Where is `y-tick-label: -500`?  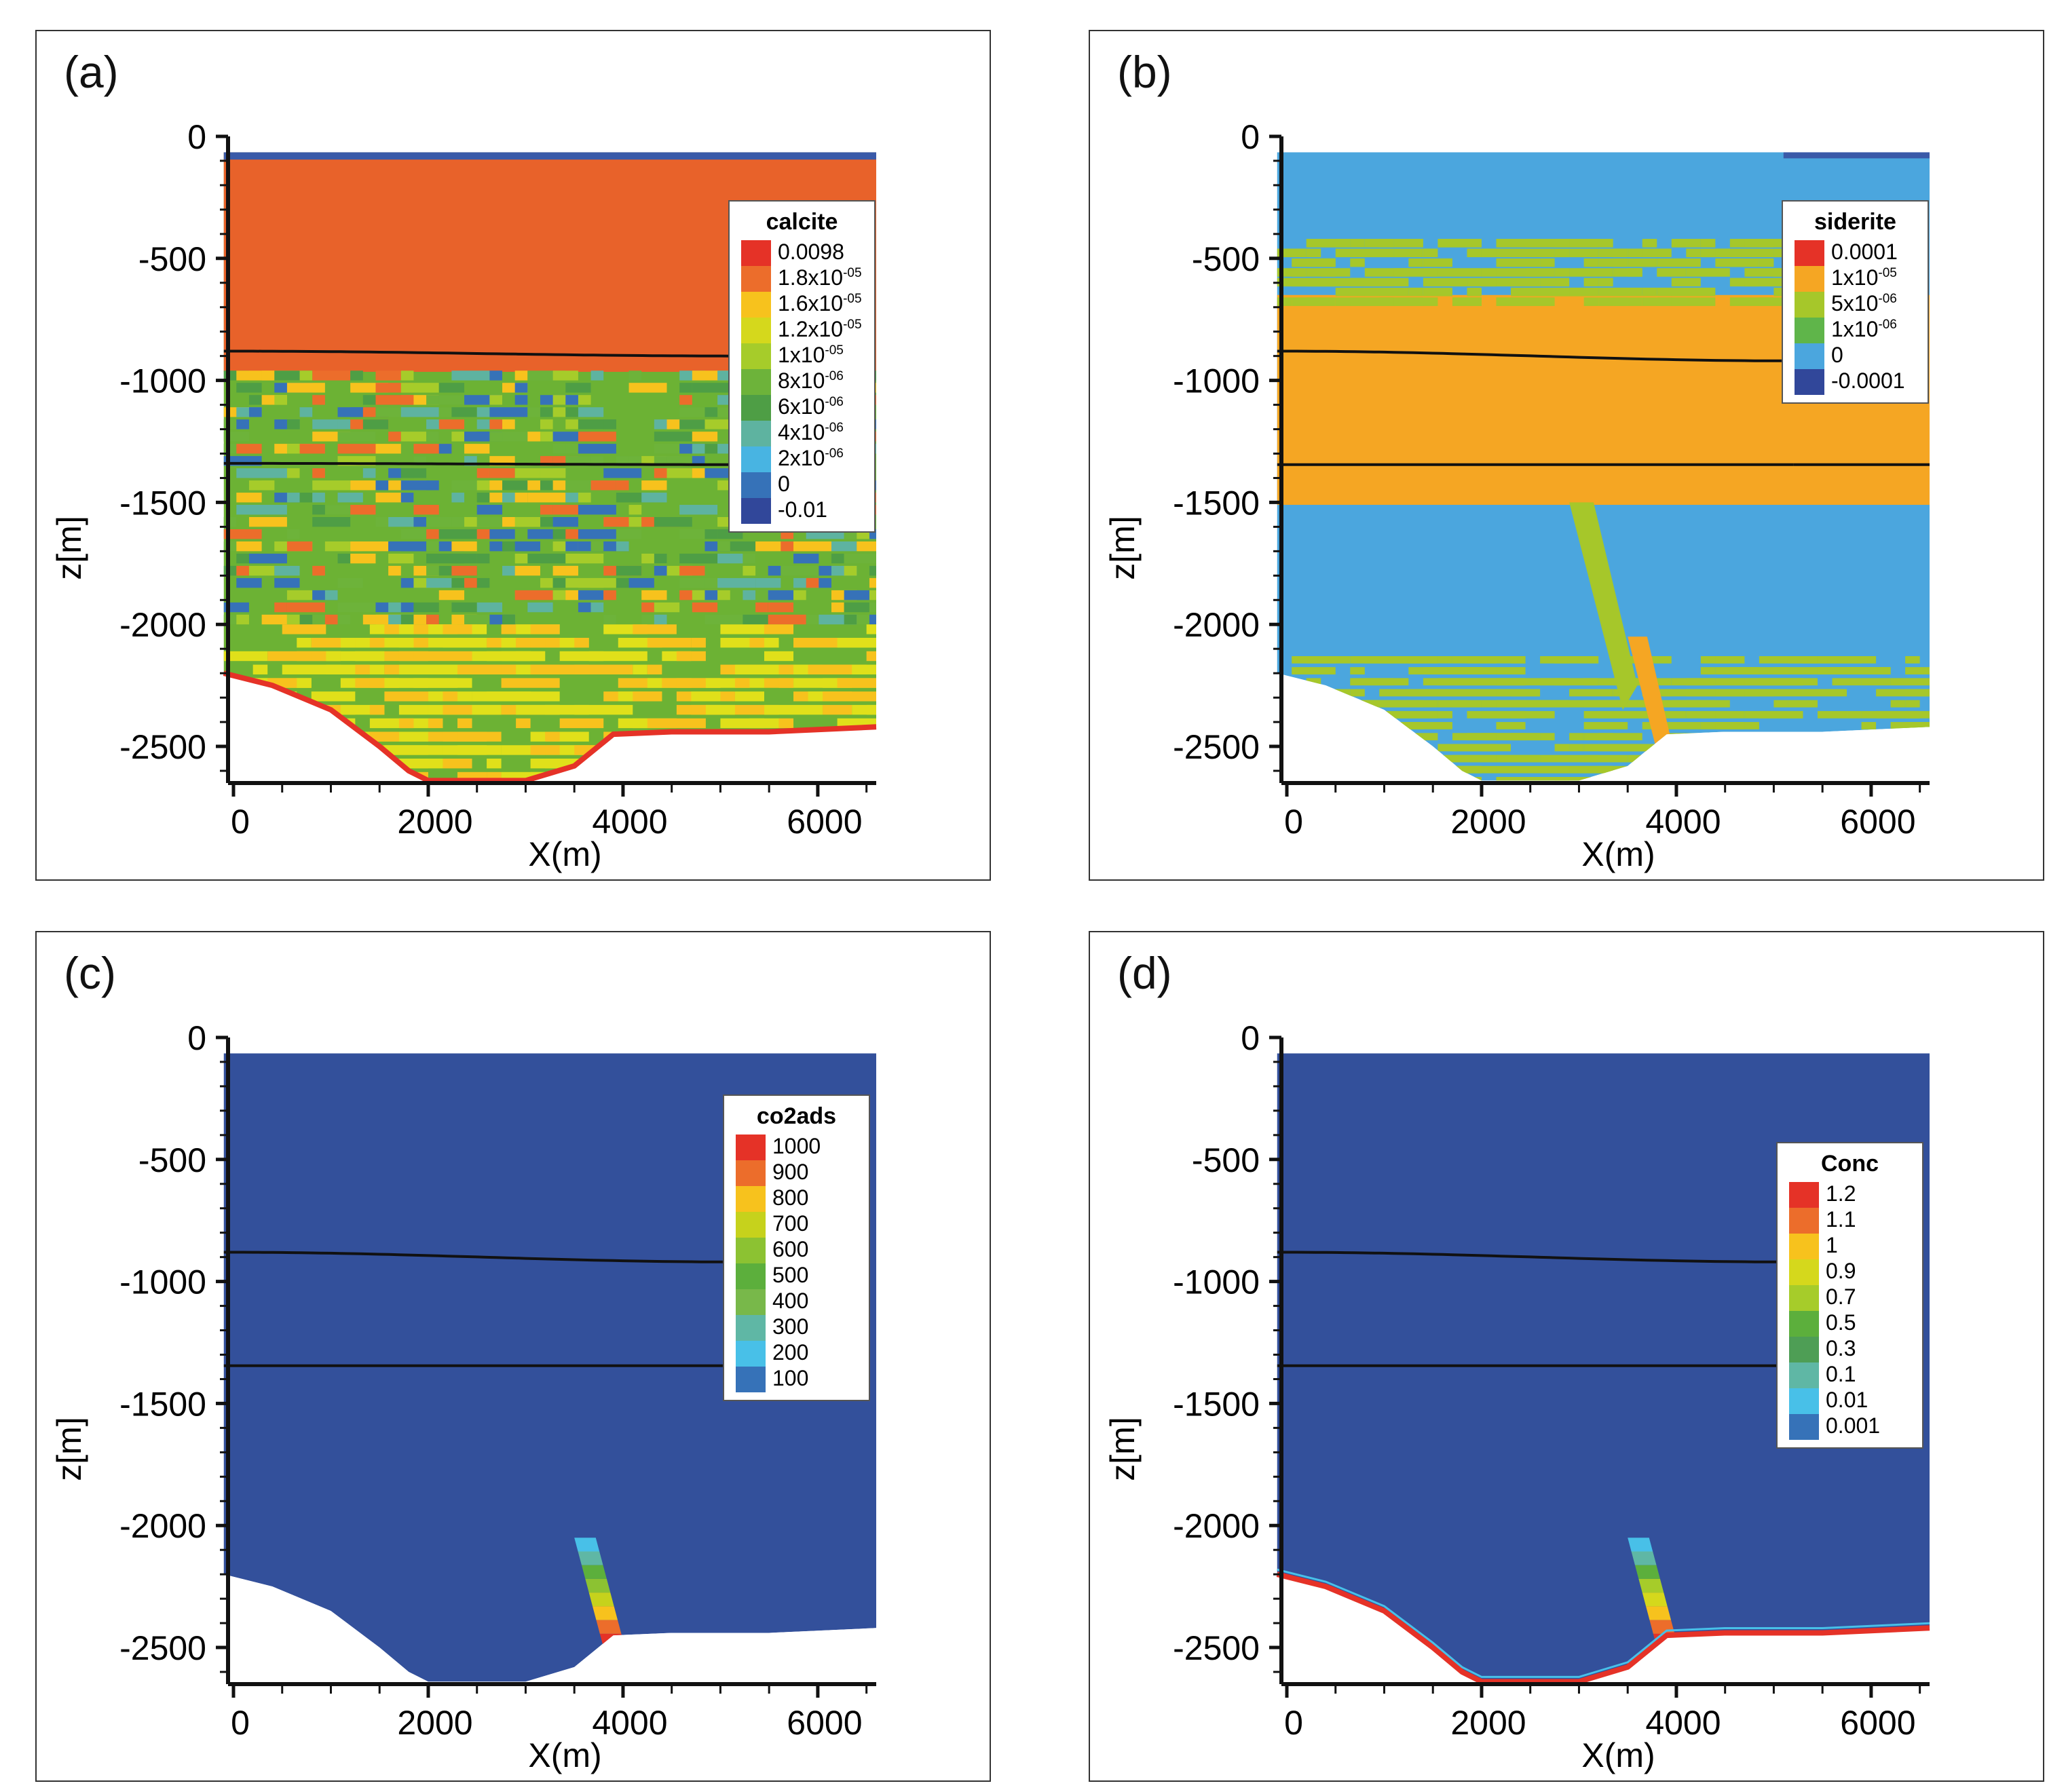
y-tick-label: -500 is located at coordinates (1226, 1160).